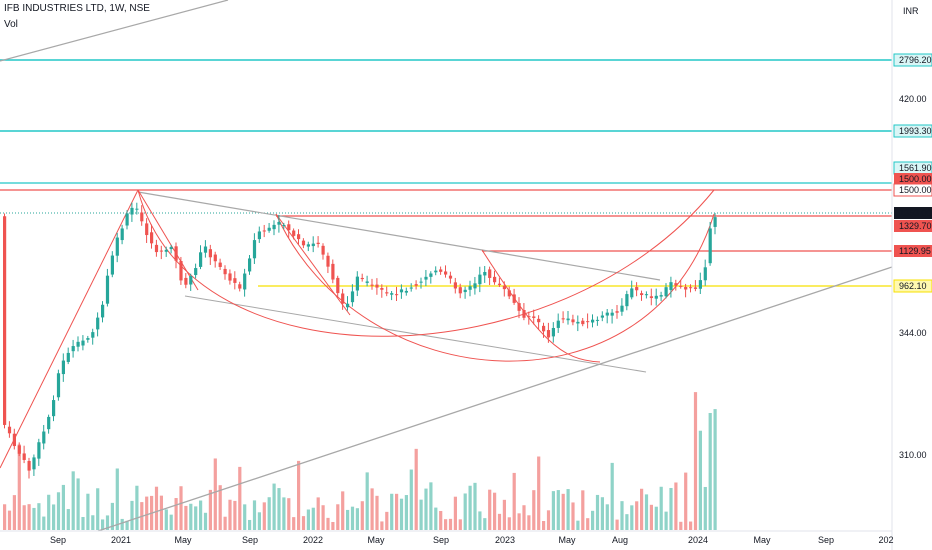  What do you see at coordinates (121, 540) in the screenshot?
I see `time-tick-label: 2021` at bounding box center [121, 540].